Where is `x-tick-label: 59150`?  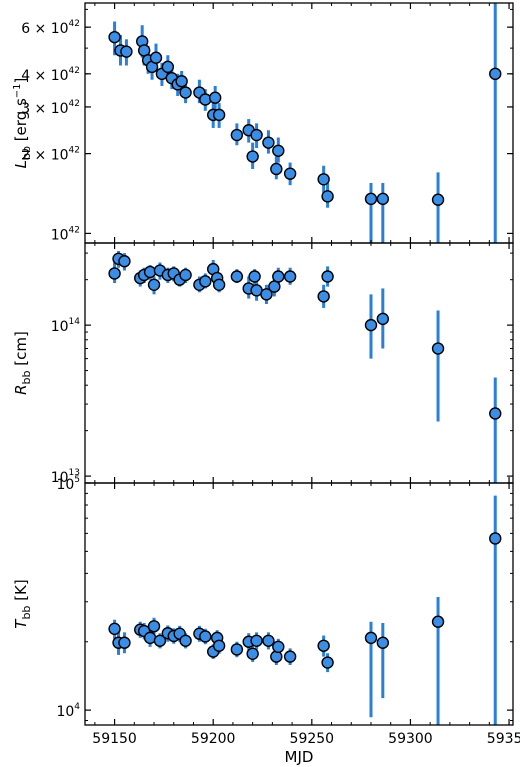
x-tick-label: 59150 is located at coordinates (114, 739).